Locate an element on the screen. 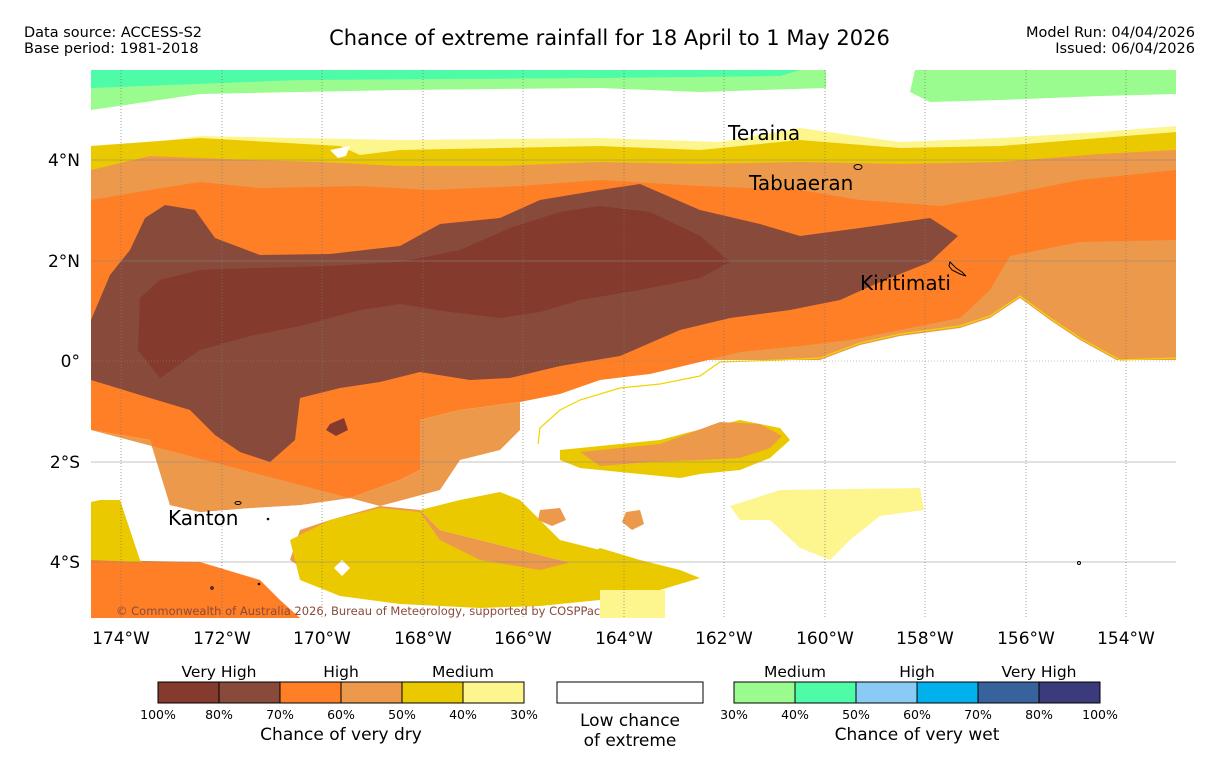  wet-level-medium: Medium is located at coordinates (795, 672).